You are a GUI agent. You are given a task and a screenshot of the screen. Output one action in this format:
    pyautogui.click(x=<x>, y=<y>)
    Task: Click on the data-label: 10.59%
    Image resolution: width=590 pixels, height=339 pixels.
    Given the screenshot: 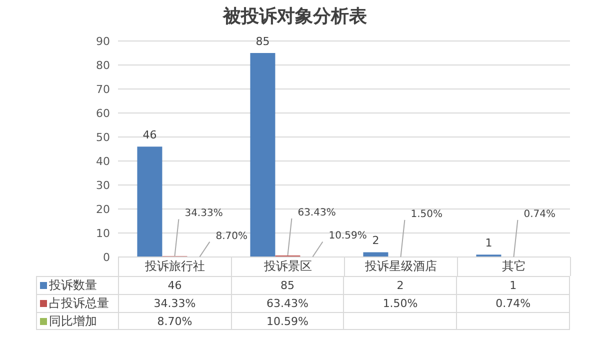 What is the action you would take?
    pyautogui.click(x=288, y=321)
    